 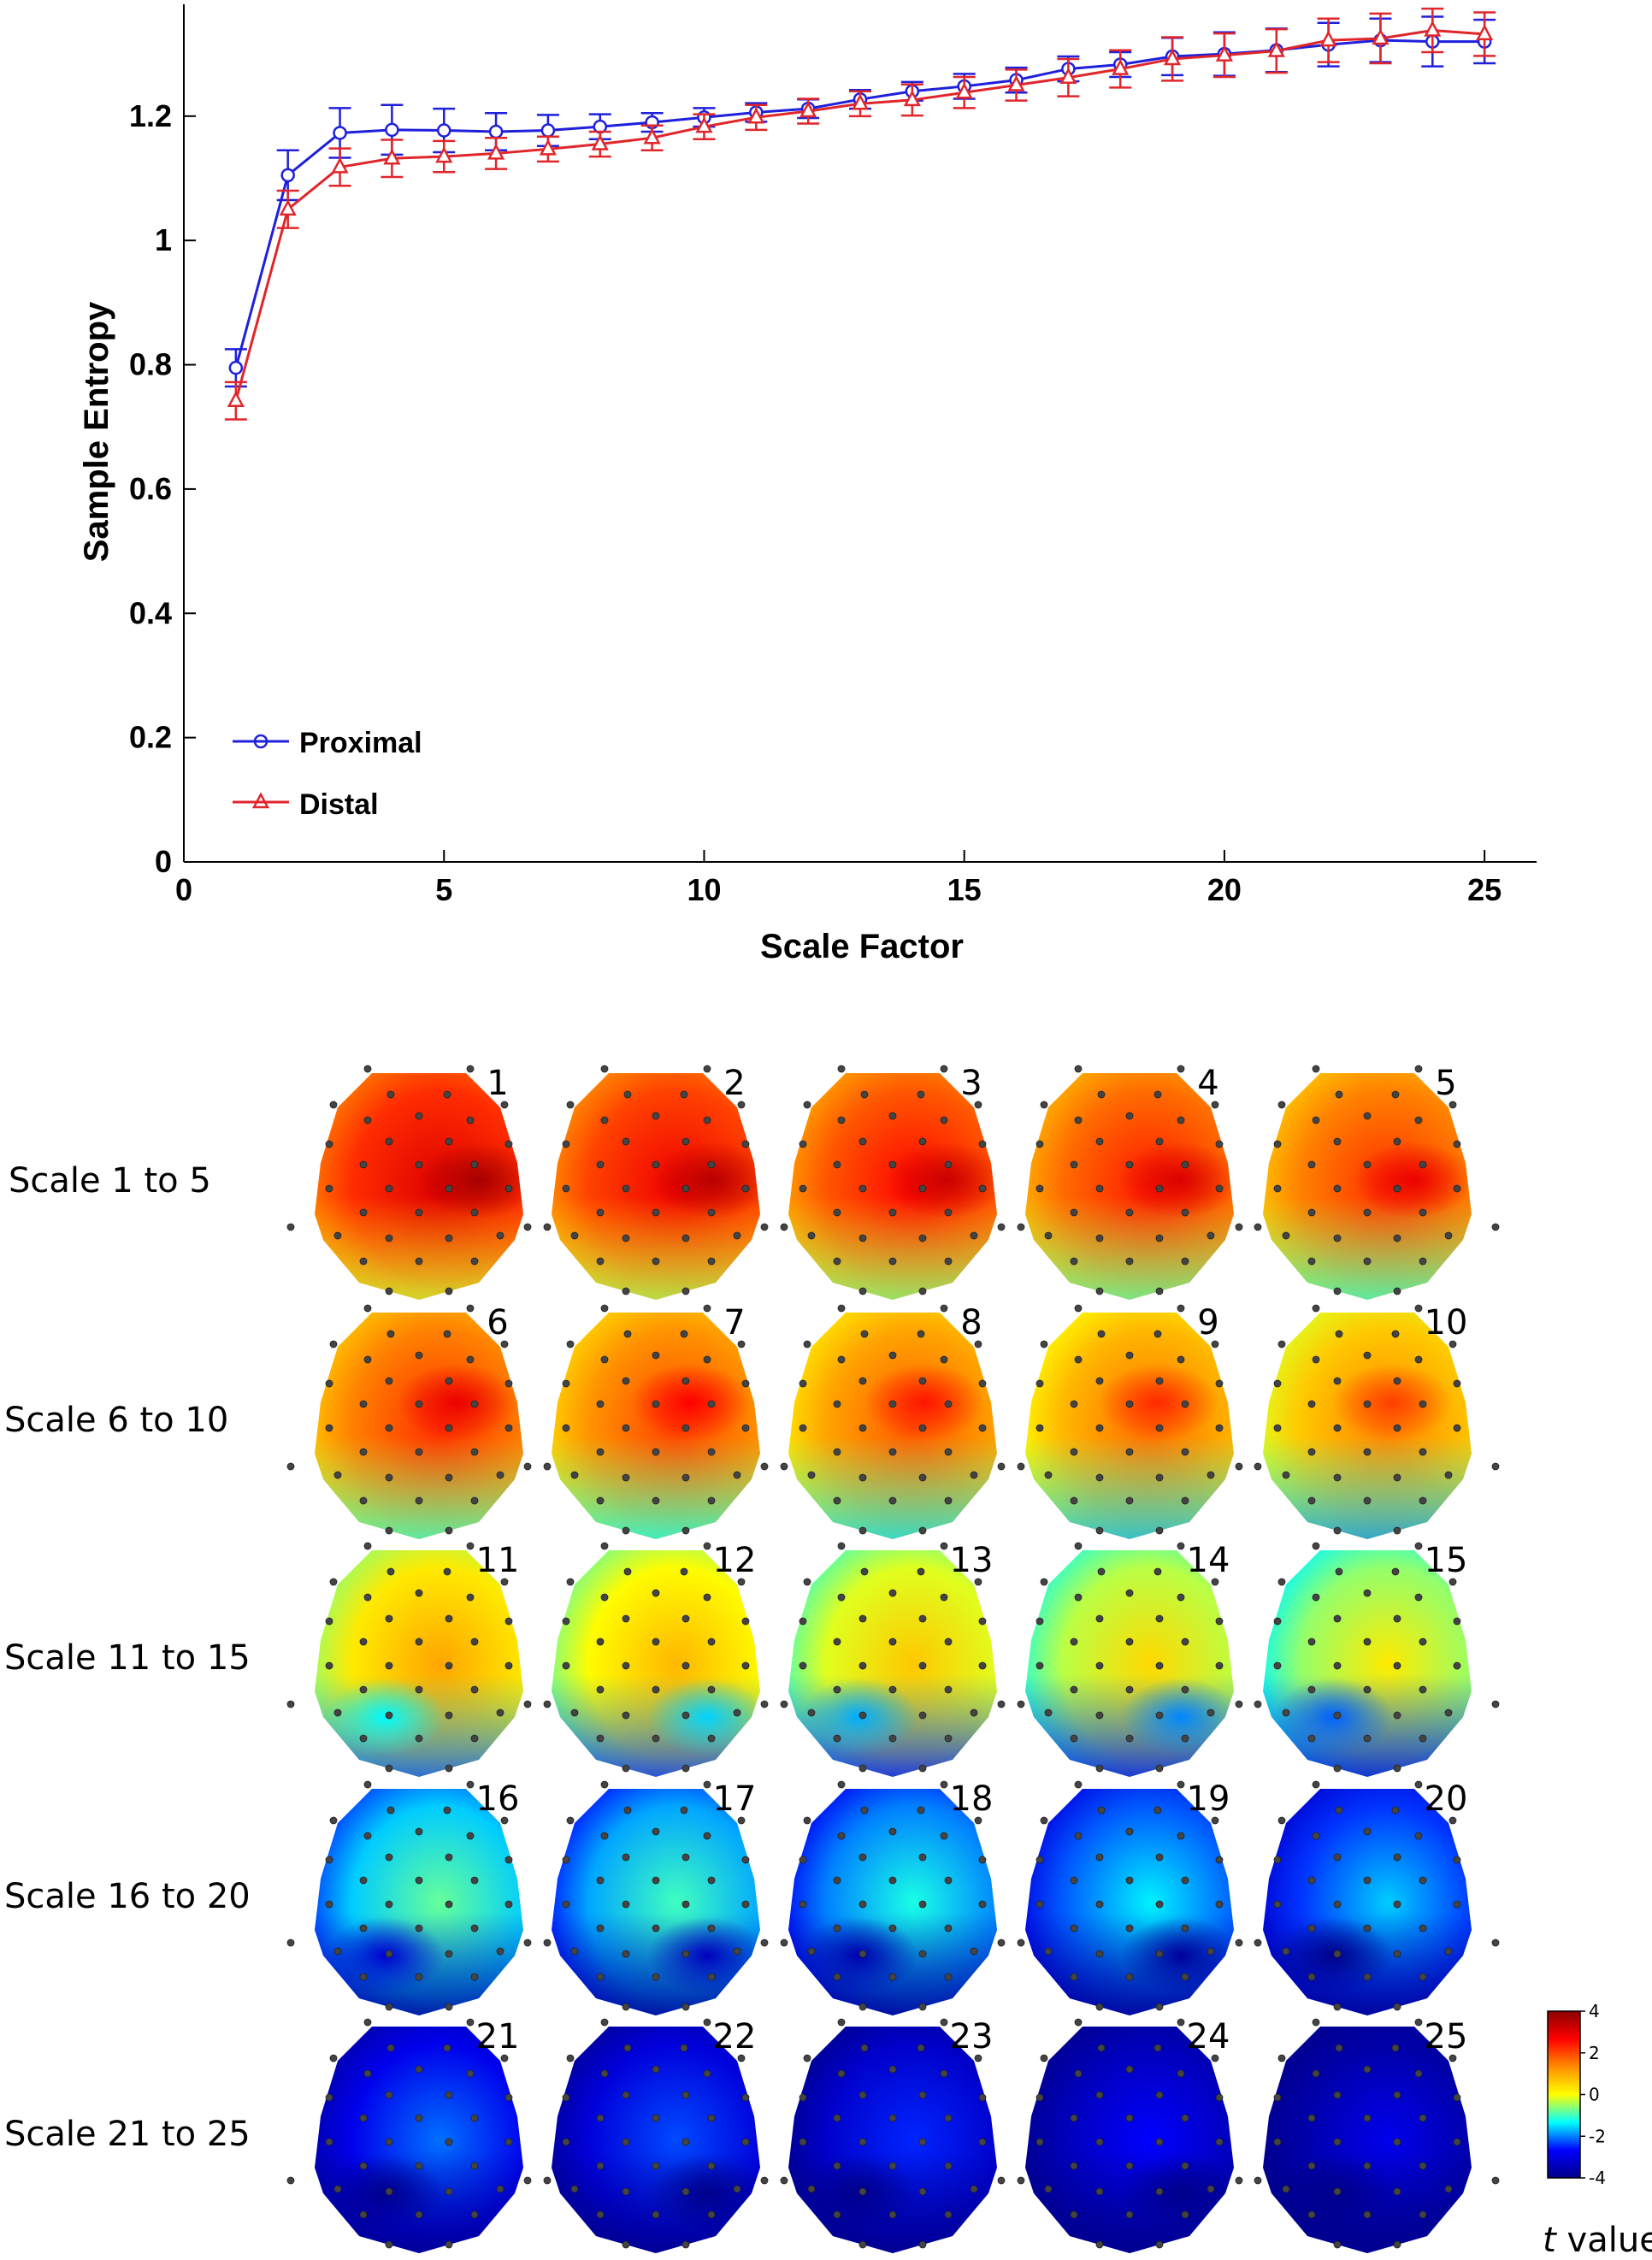 I want to click on scale-number: 24, so click(x=1208, y=2036).